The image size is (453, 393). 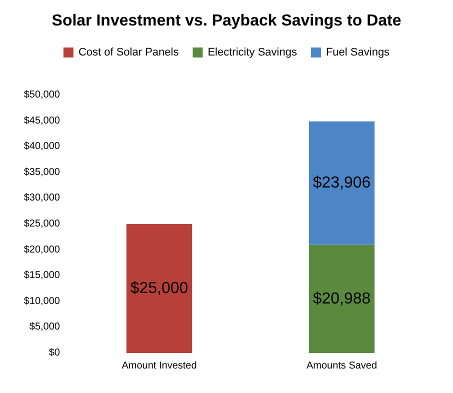 What do you see at coordinates (42, 276) in the screenshot?
I see `y-tick-label: $15,000` at bounding box center [42, 276].